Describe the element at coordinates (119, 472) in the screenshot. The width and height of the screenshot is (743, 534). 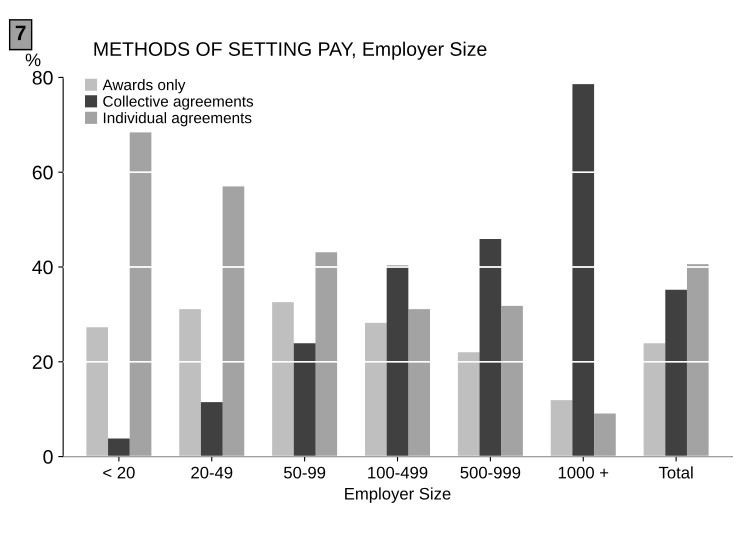
I see `x-tick-label: < 20` at that location.